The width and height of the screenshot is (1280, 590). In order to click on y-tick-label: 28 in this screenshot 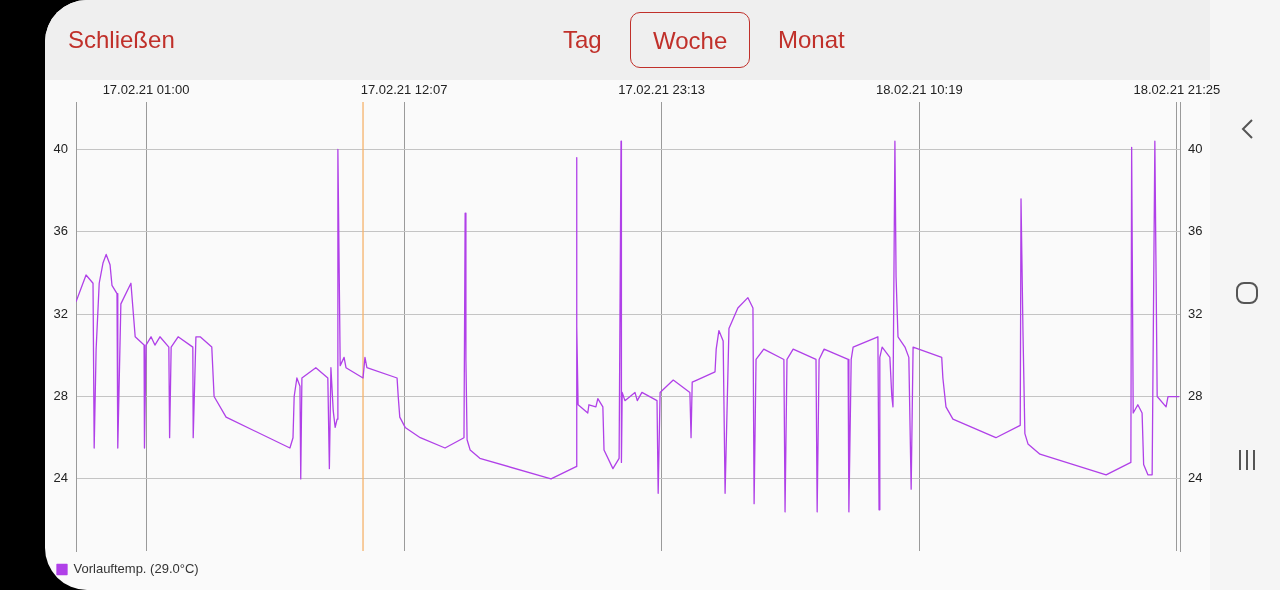, I will do `click(60, 396)`.